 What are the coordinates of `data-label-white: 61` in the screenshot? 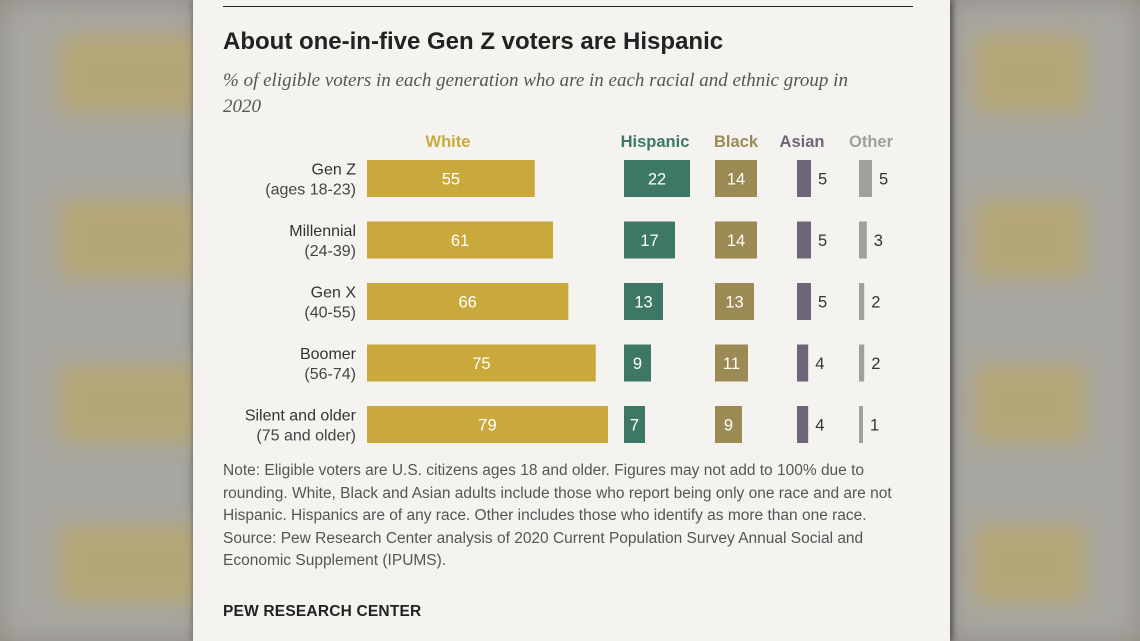 It's located at (460, 241).